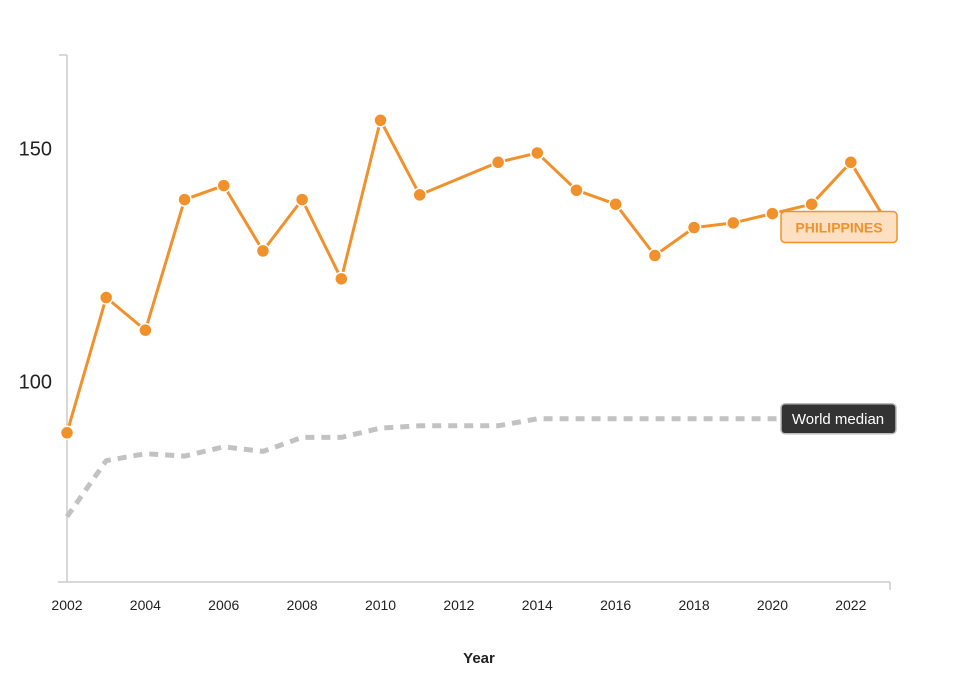 This screenshot has width=960, height=689. Describe the element at coordinates (35, 149) in the screenshot. I see `y-tick-label: 150` at that location.